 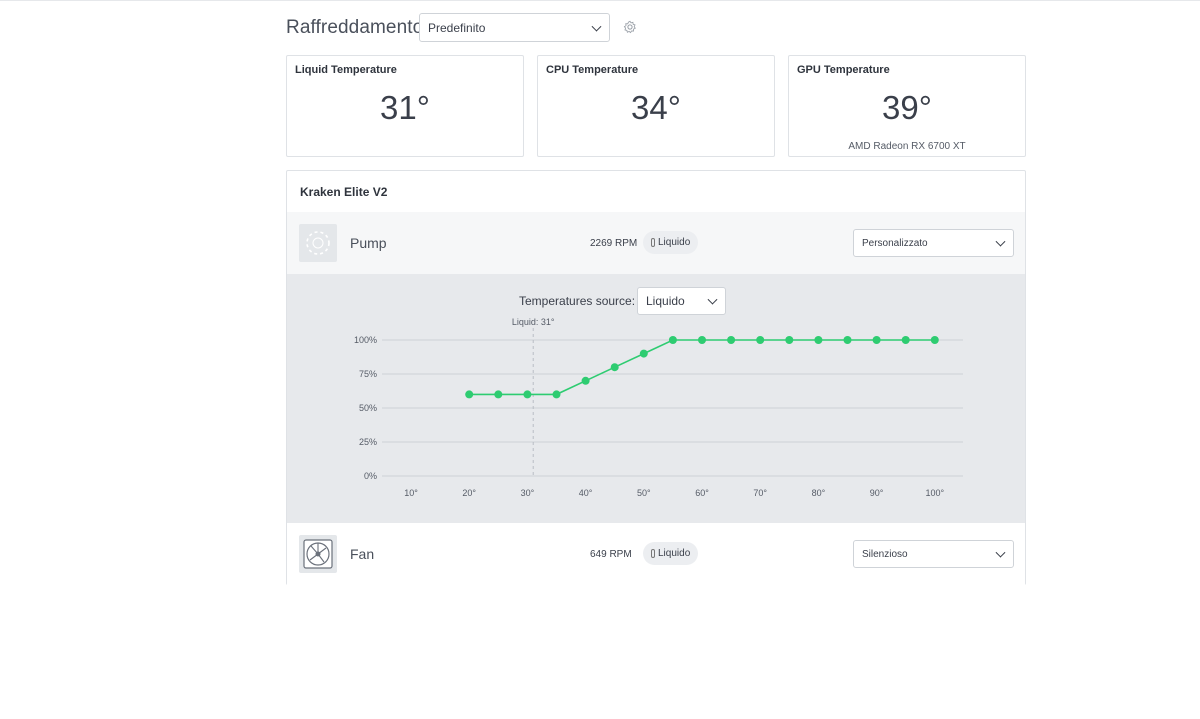 I want to click on profile-select: Predefinito, so click(x=514, y=27).